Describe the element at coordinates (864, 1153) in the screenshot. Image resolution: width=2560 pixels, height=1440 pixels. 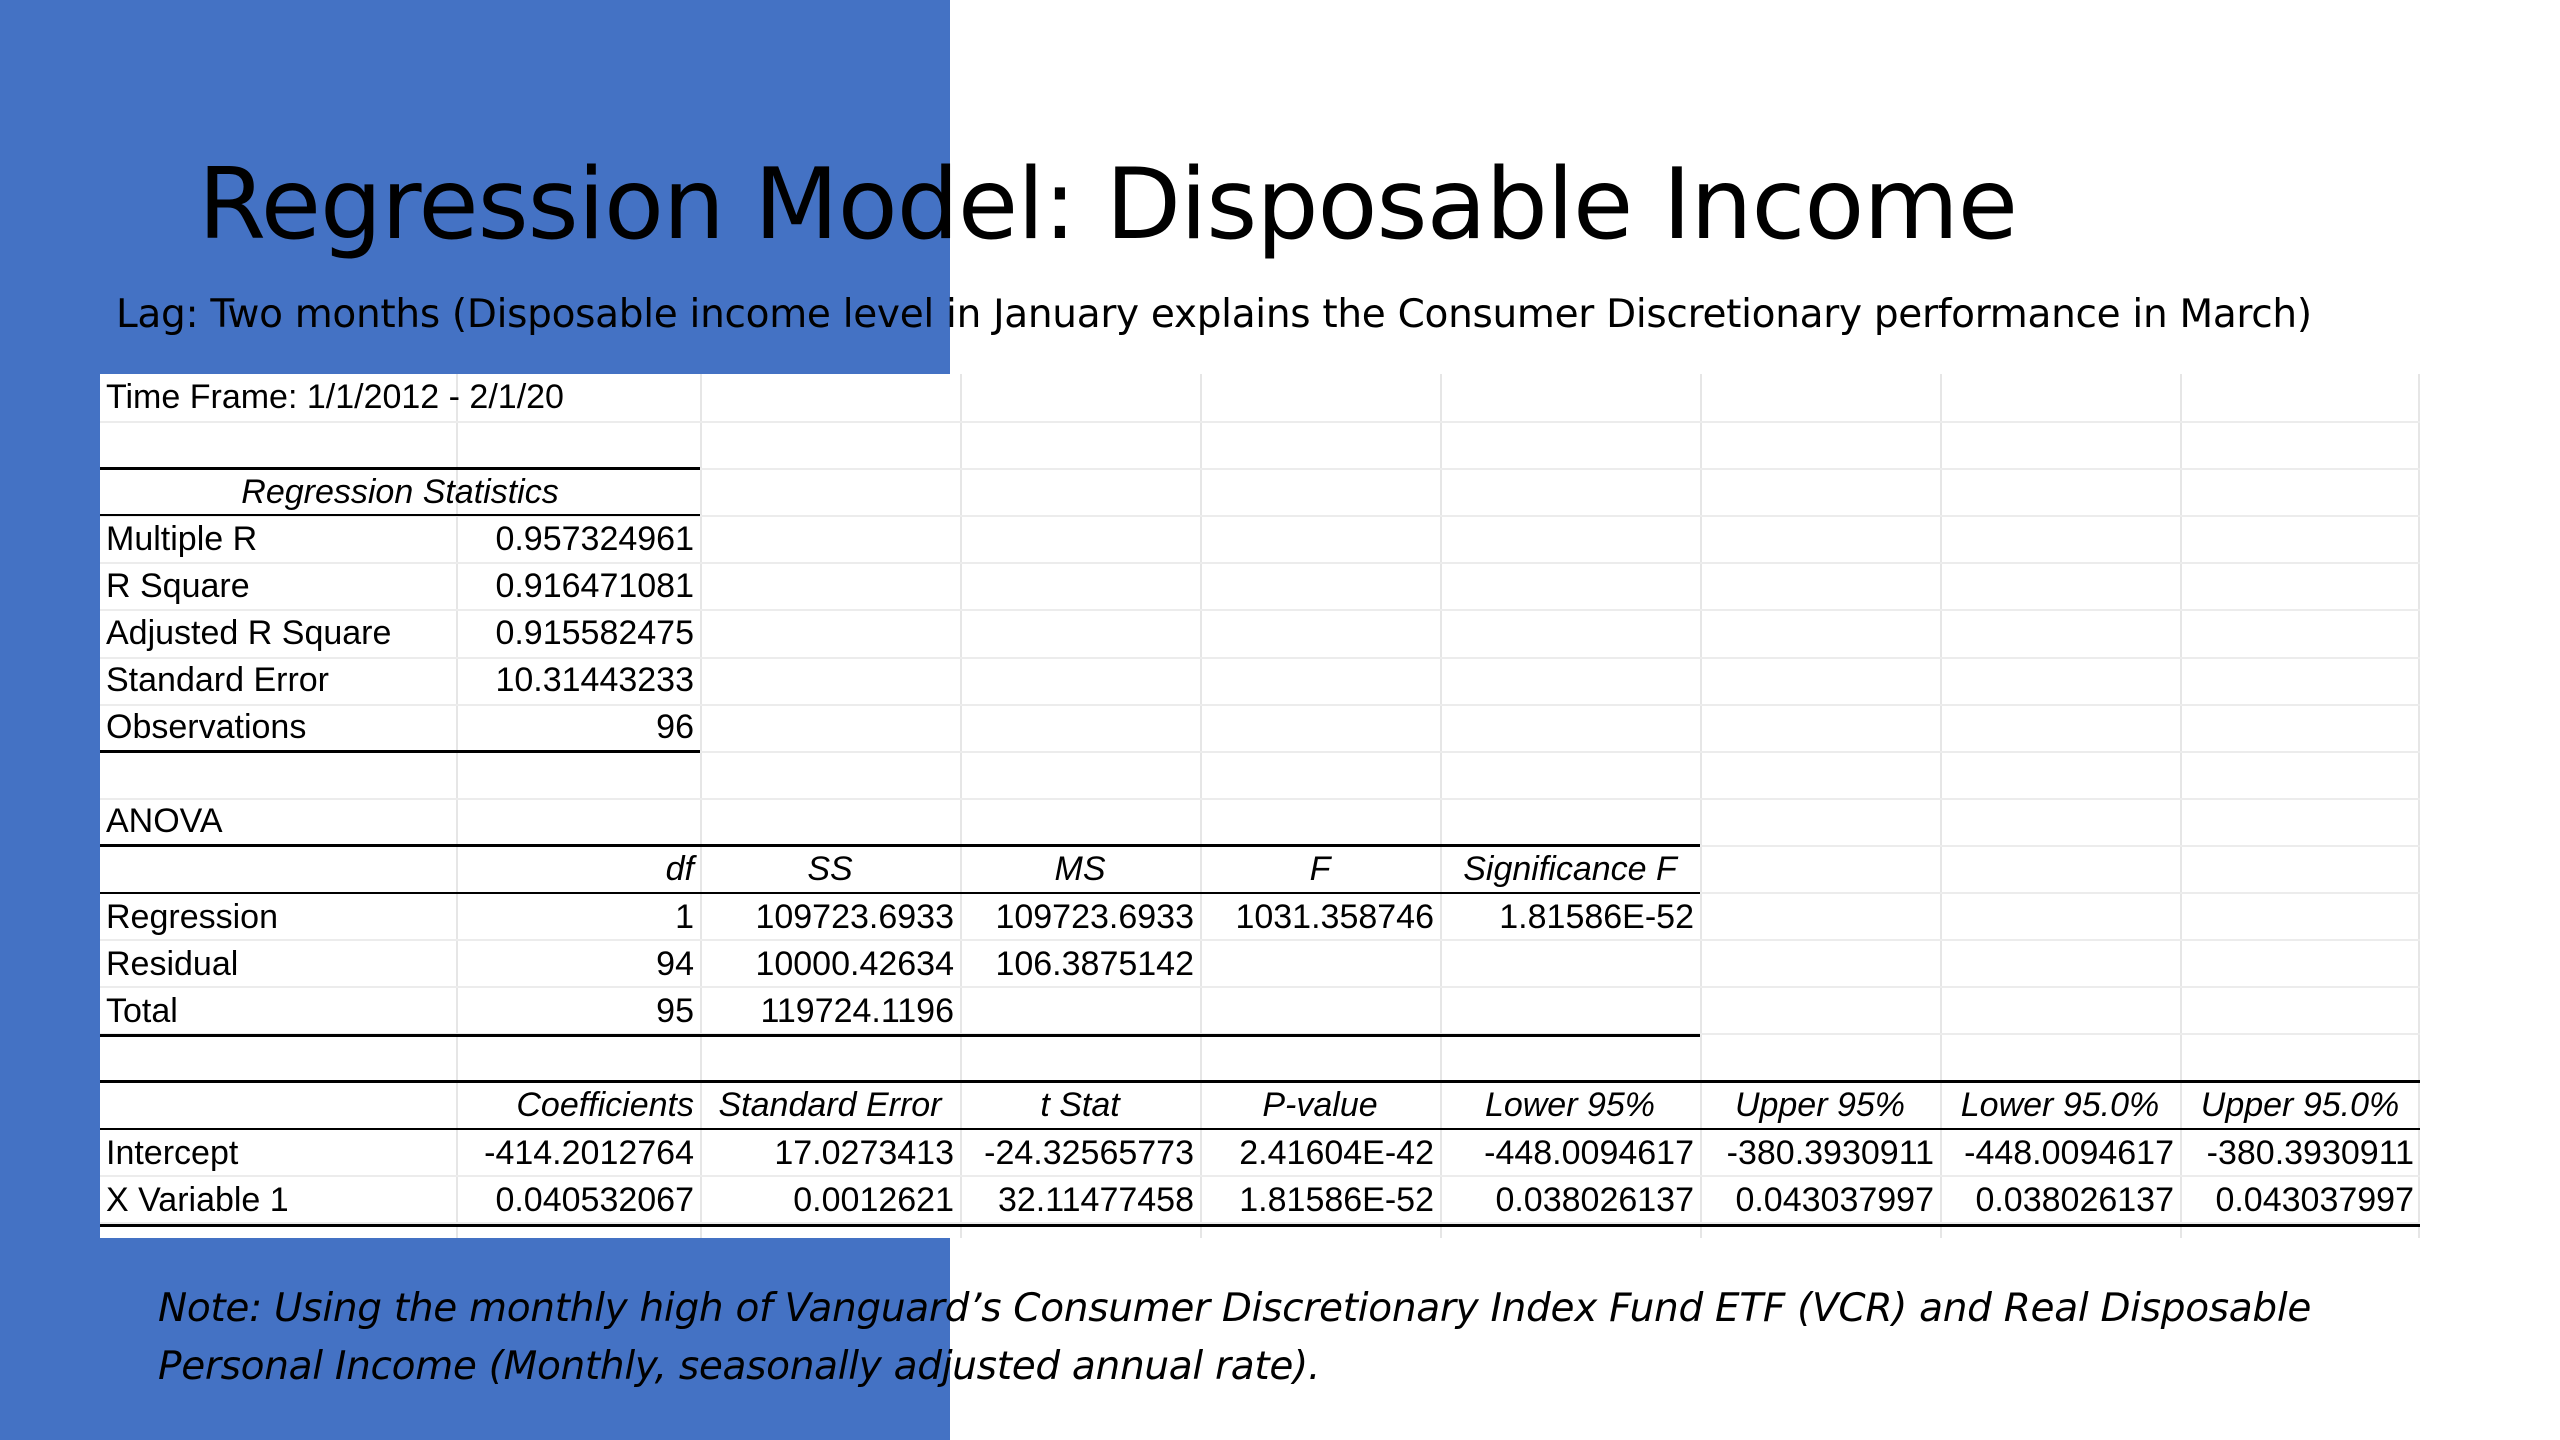
I see `coef-cell: 17.0273413` at that location.